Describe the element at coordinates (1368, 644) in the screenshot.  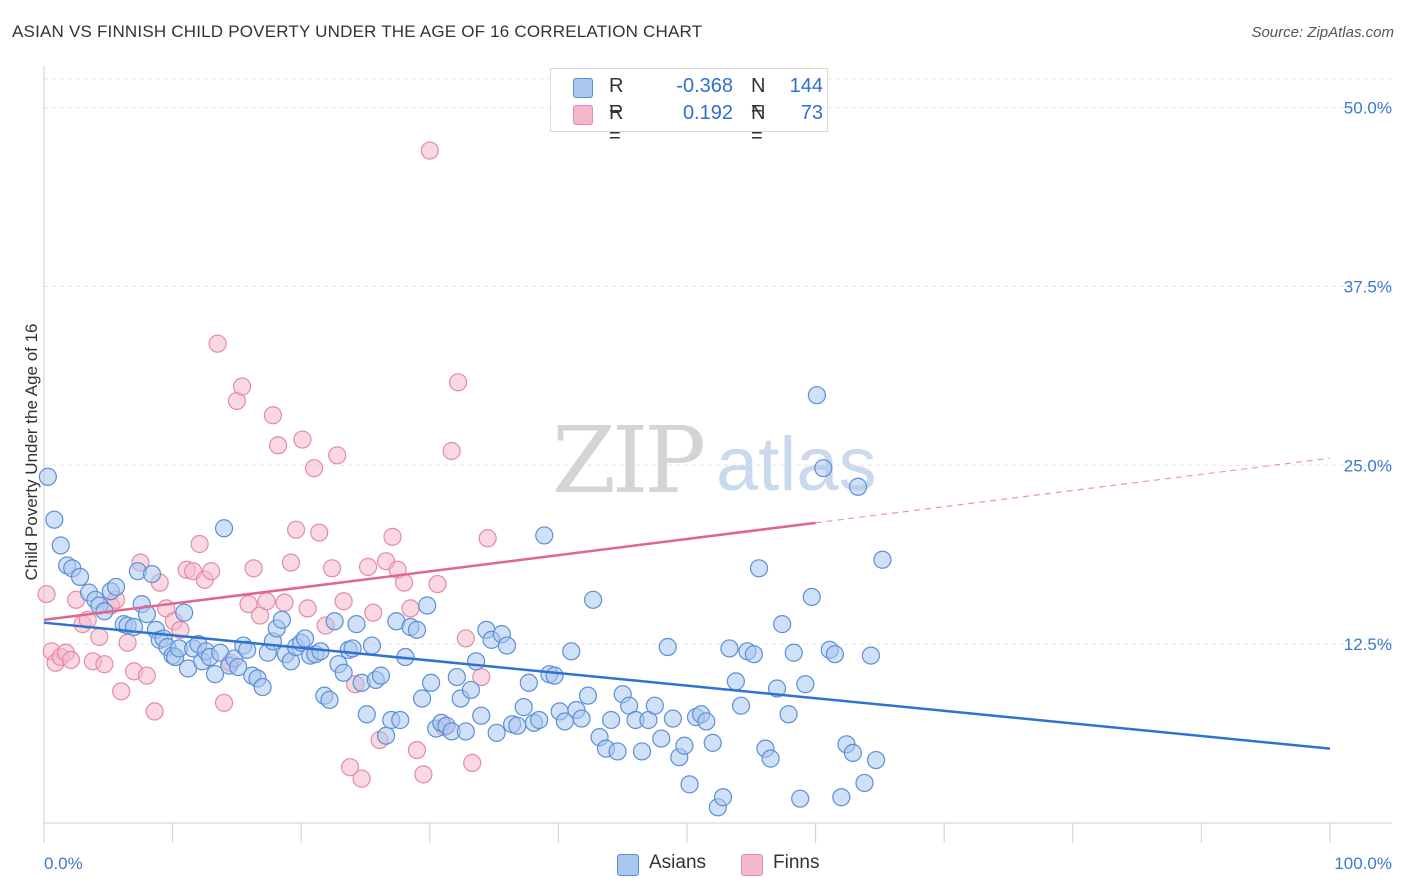
I see `y-tick-label: 12.5%` at that location.